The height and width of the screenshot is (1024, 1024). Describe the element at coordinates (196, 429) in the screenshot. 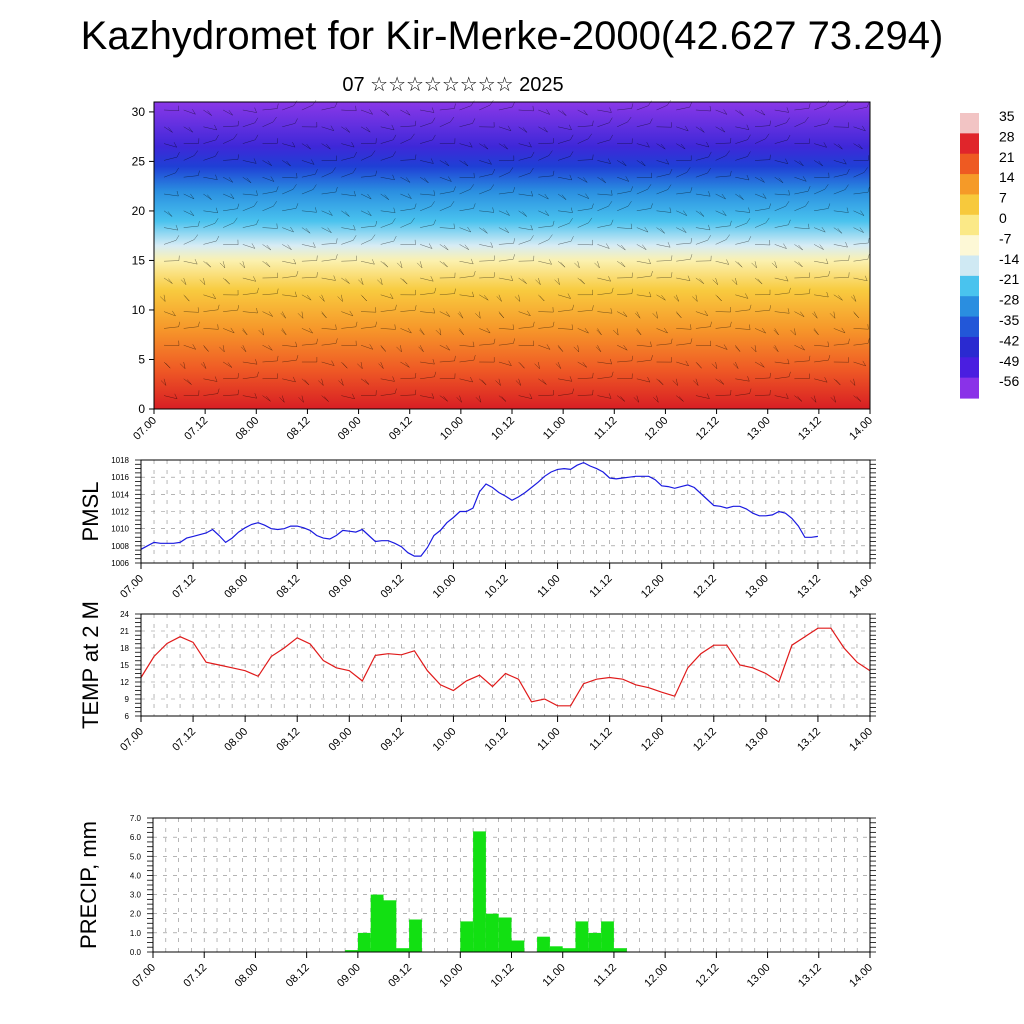

I see `section-xtick-label: 07.12` at that location.